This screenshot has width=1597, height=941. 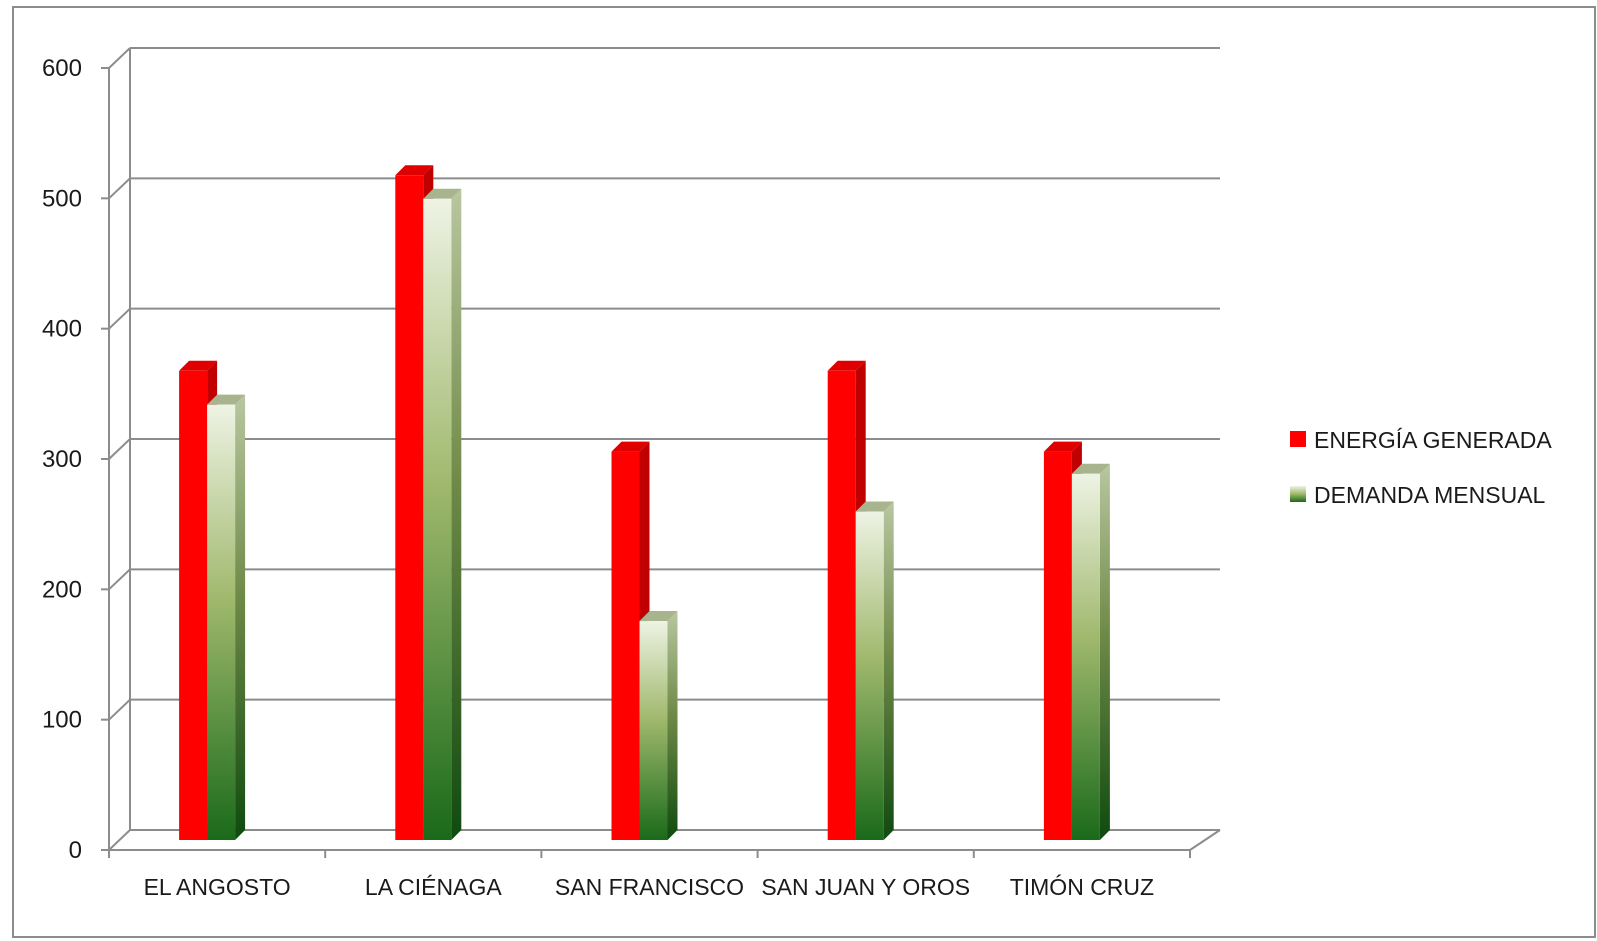 I want to click on y-tick-label: 500, so click(x=62, y=198).